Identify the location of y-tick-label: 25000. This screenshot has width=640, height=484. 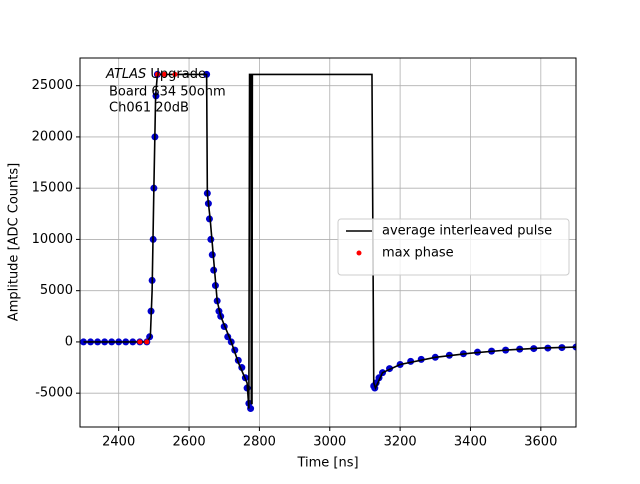
(52, 85).